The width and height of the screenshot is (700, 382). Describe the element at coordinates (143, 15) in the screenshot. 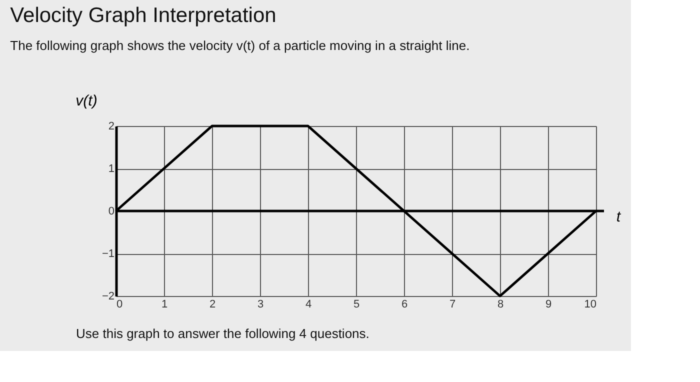

I see `chart-title: Velocity Graph Interpretation` at that location.